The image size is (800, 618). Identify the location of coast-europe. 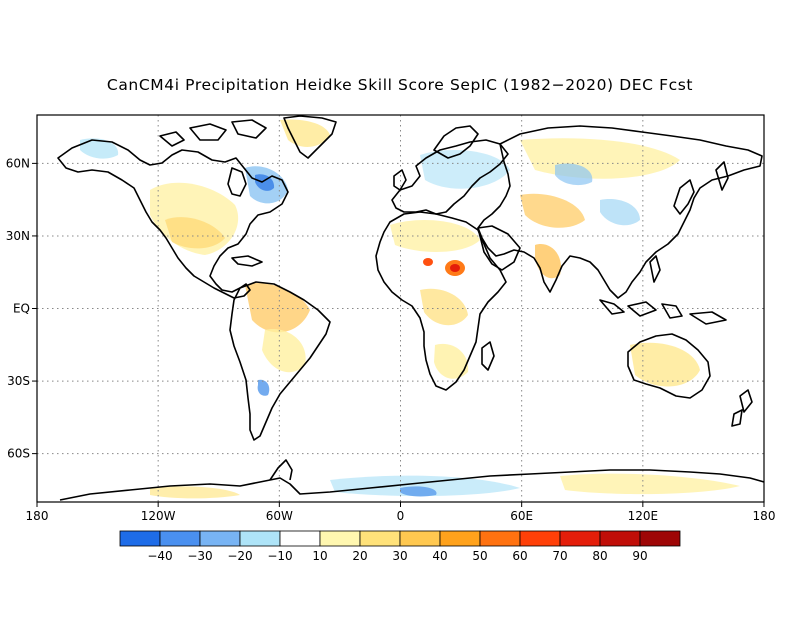
(450, 177).